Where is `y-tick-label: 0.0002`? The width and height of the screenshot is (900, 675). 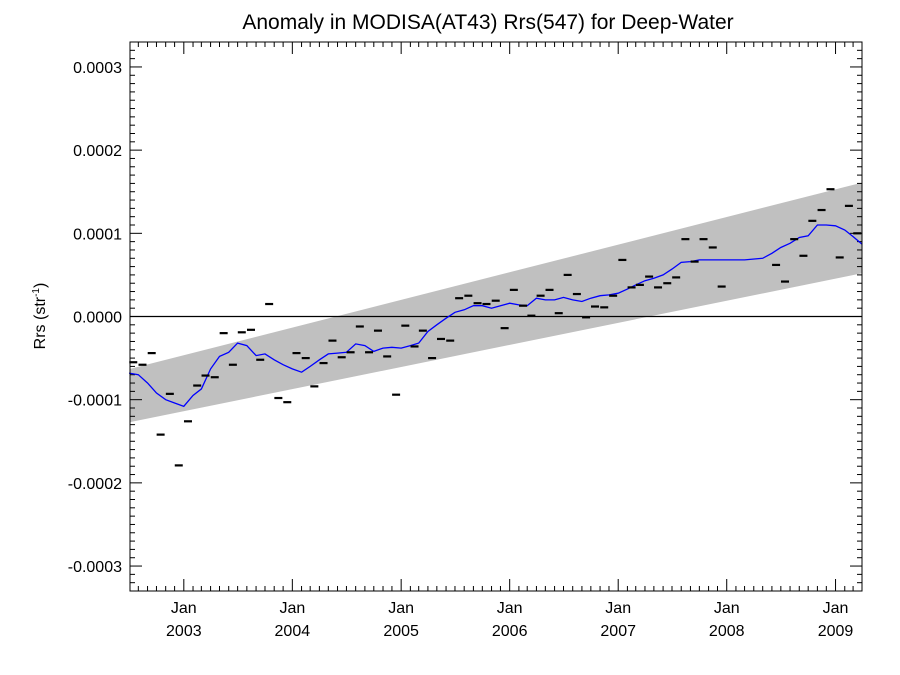 y-tick-label: 0.0002 is located at coordinates (97, 151).